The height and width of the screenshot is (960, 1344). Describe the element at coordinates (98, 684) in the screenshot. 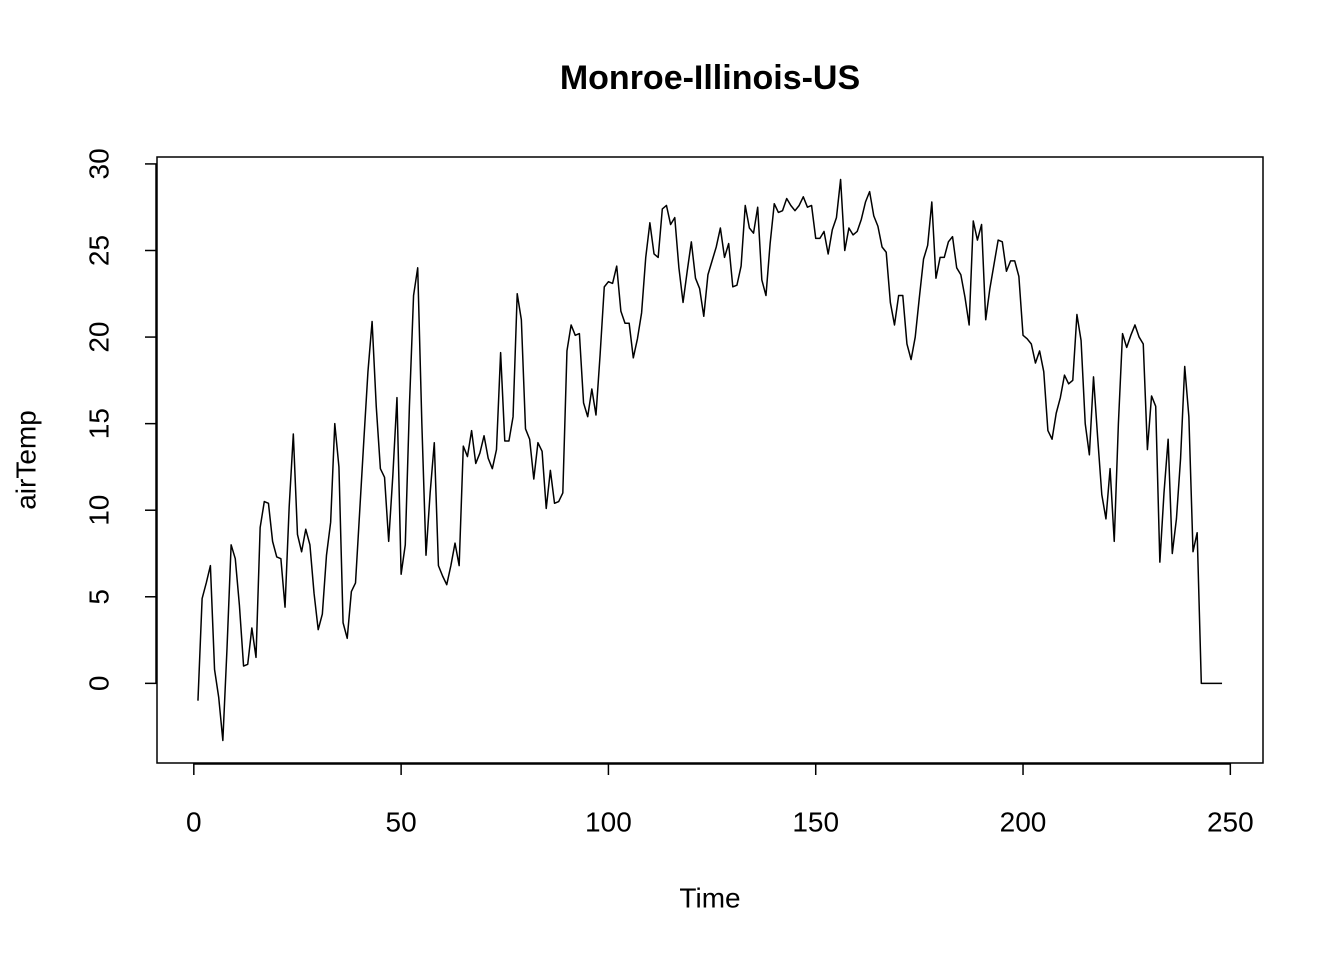

I see `y-tick-label: 0` at that location.